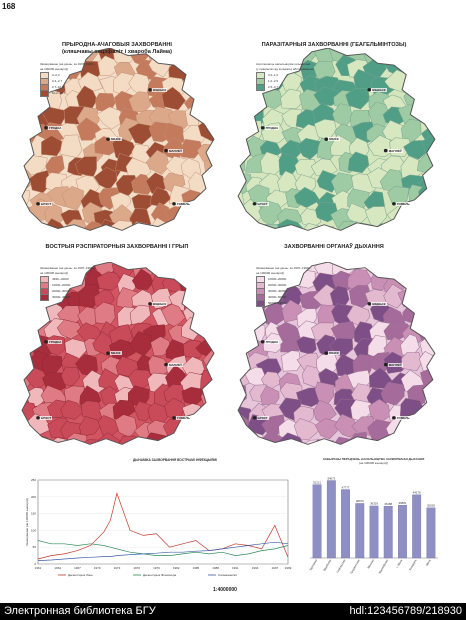 The image size is (466, 620). Describe the element at coordinates (33, 514) in the screenshot. I see `y-tick-label: 150` at that location.